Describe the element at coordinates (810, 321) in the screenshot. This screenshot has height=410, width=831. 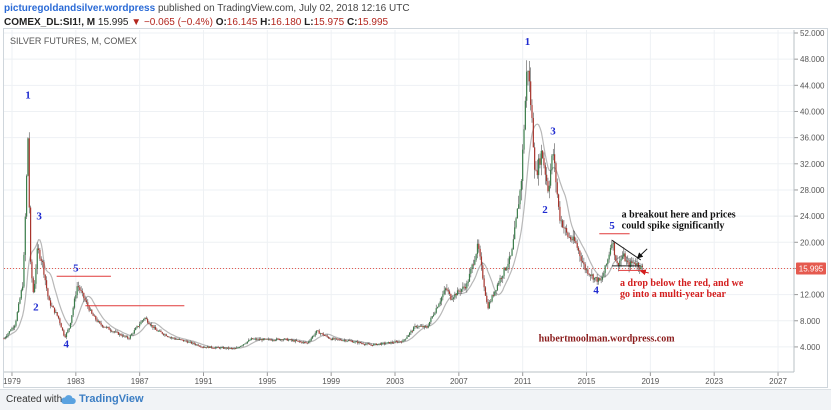
I see `y-tick-label: 8.000` at that location.